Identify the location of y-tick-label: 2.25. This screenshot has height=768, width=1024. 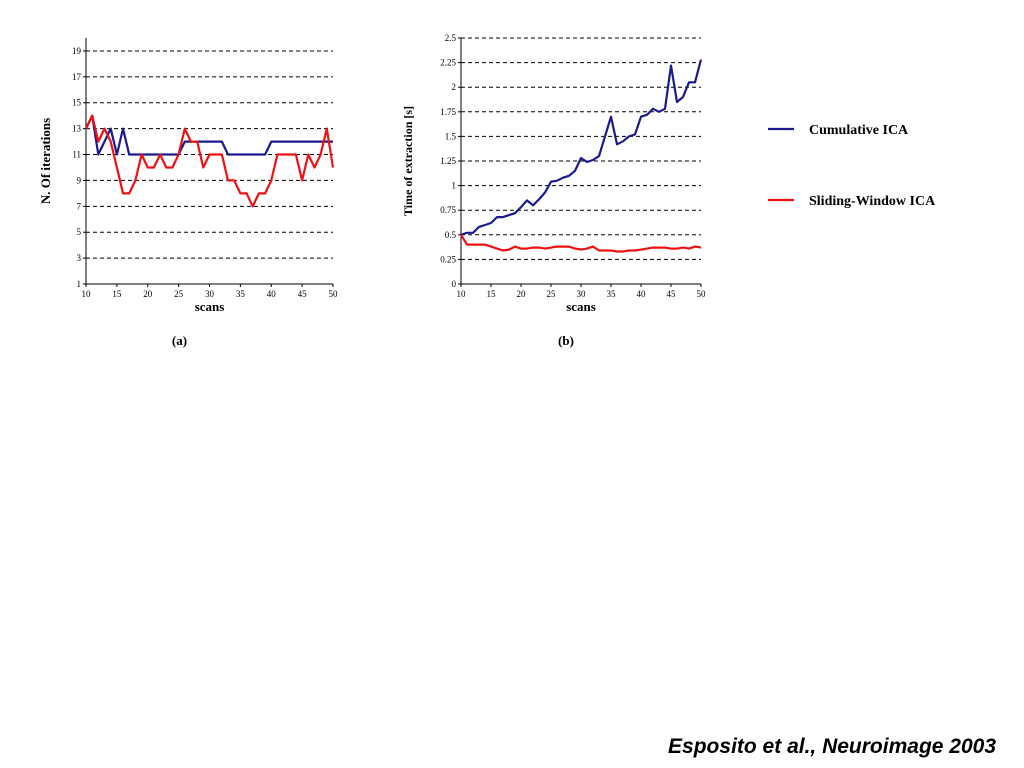
(448, 63).